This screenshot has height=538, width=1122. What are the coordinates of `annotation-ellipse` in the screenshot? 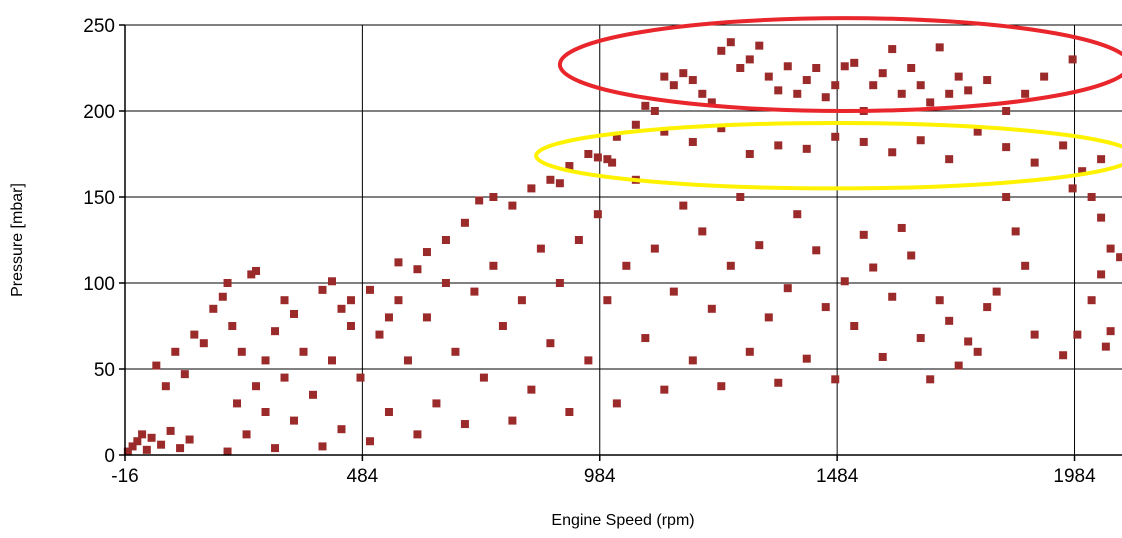 It's located at (839, 64).